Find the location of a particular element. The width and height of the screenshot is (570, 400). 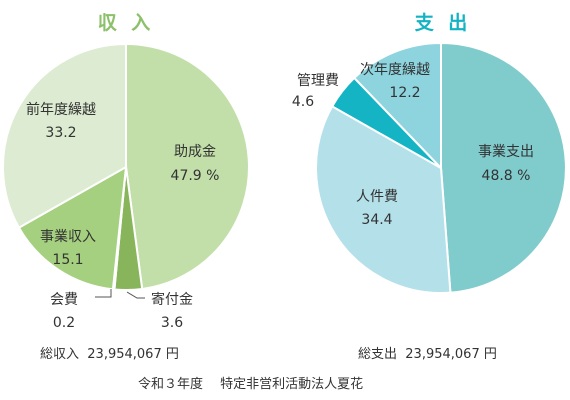

expense-value-carryover: 12.2 is located at coordinates (404, 93).